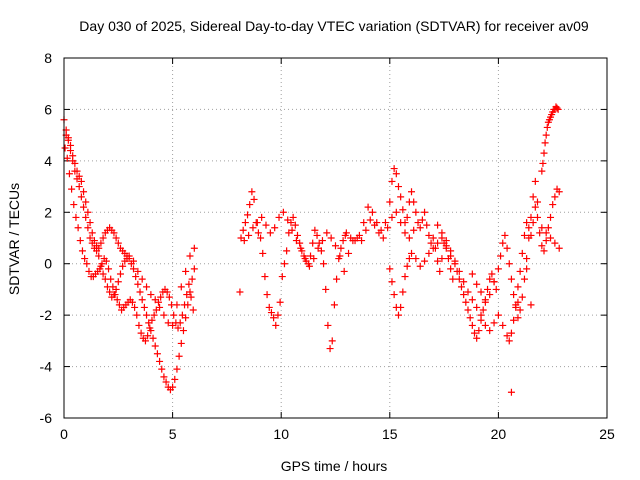 The width and height of the screenshot is (640, 480). Describe the element at coordinates (129, 244) in the screenshot. I see `series-track-b` at that location.